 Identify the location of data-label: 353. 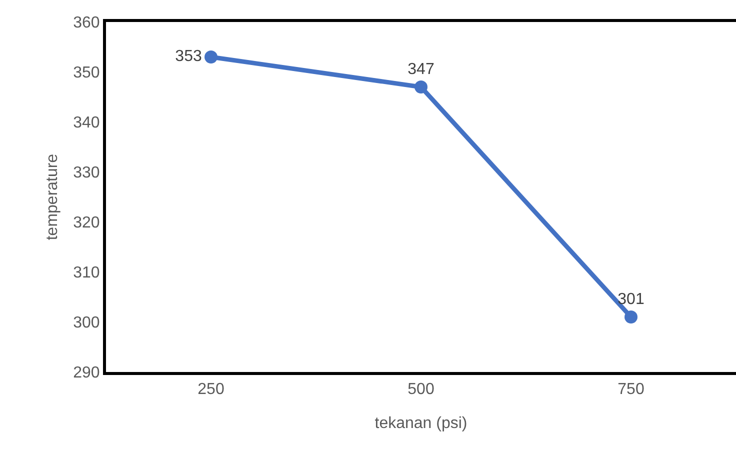
(188, 56).